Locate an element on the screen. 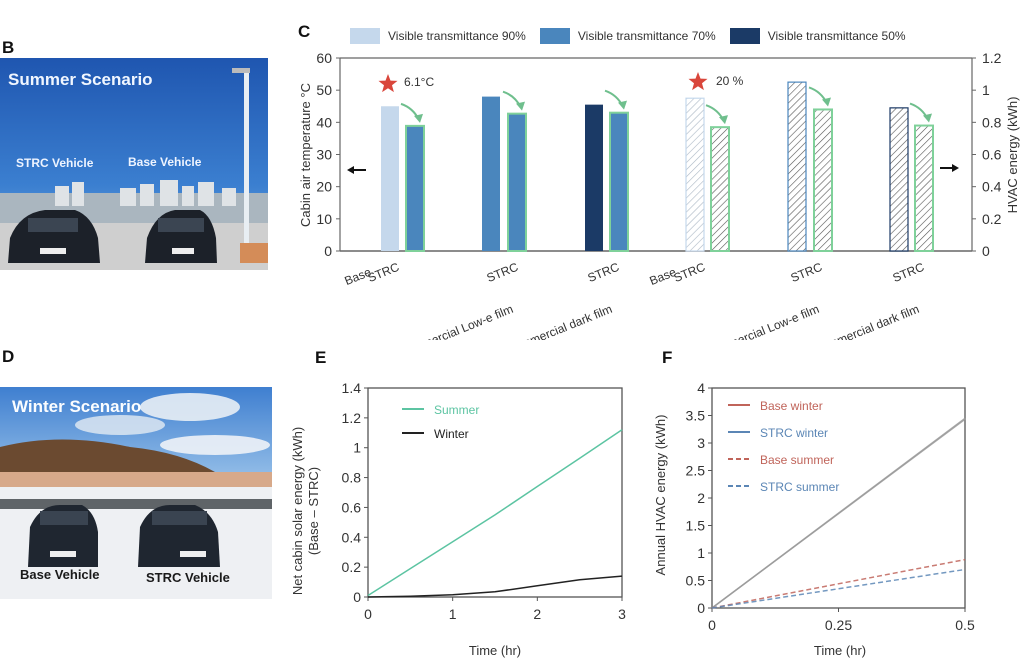 This screenshot has height=663, width=1024. c-left-tick-label: 10 is located at coordinates (324, 219).